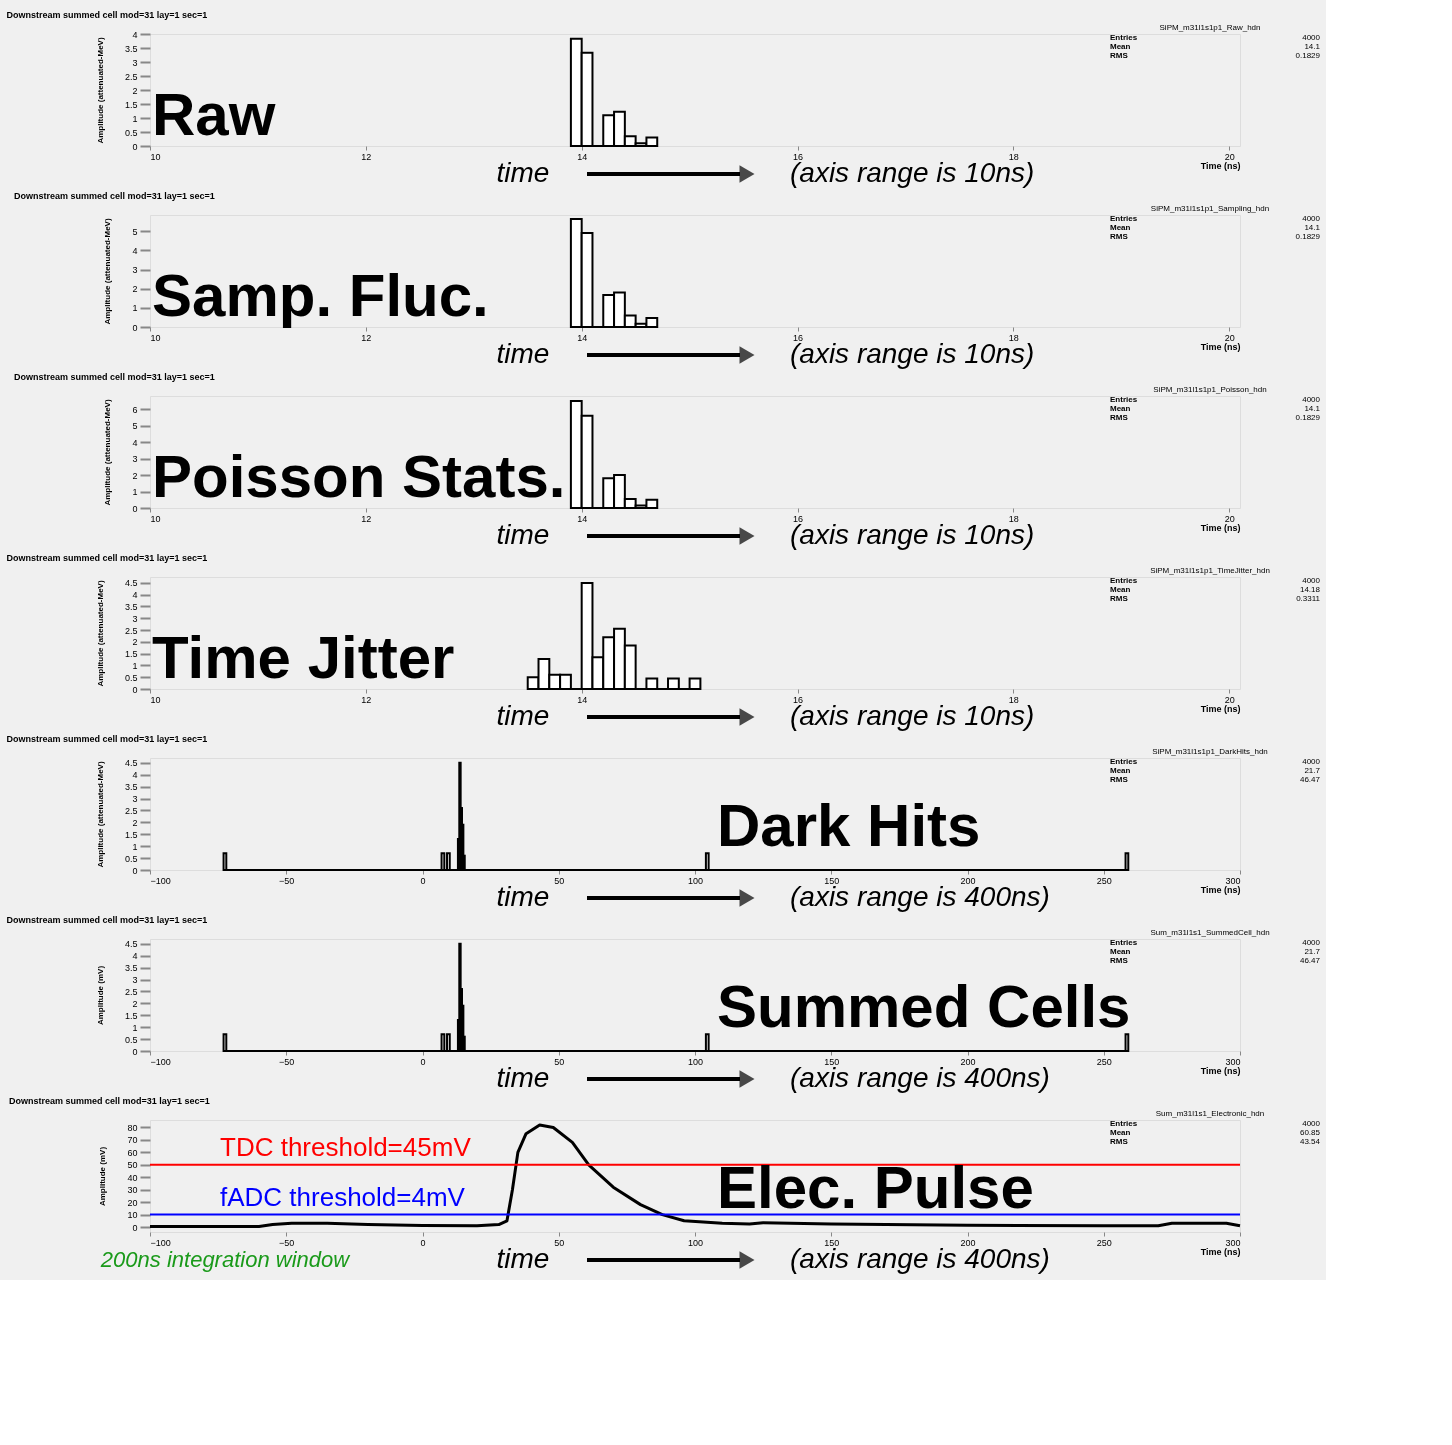  I want to click on x-tick-label: 200, so click(968, 1061).